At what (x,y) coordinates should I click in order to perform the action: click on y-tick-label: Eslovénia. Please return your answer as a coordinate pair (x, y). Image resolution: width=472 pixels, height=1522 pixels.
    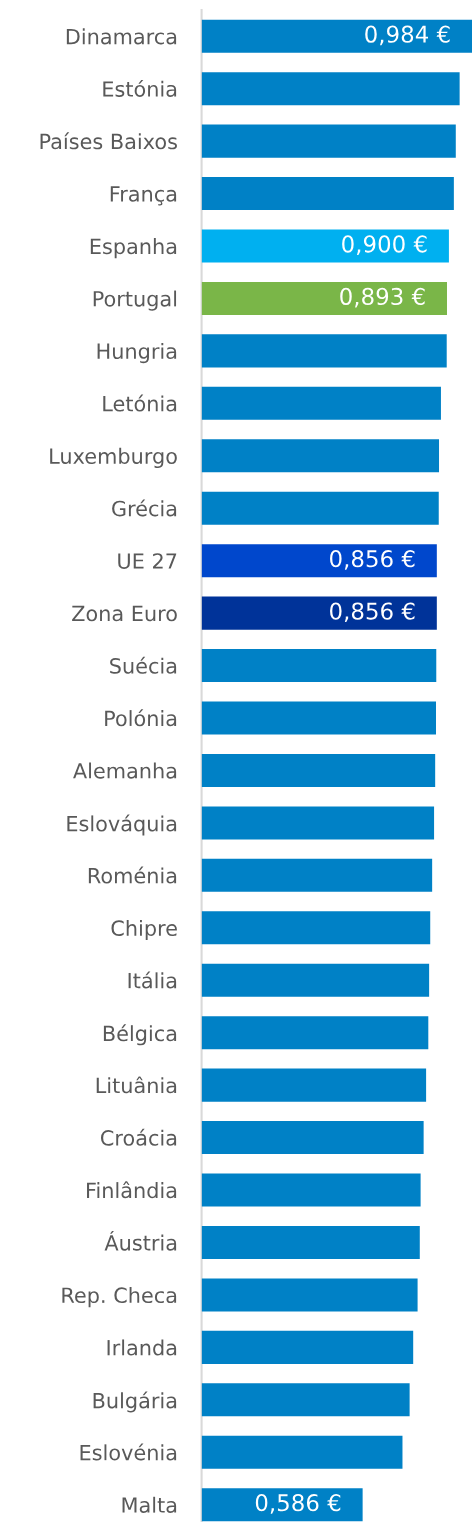
    Looking at the image, I should click on (128, 1452).